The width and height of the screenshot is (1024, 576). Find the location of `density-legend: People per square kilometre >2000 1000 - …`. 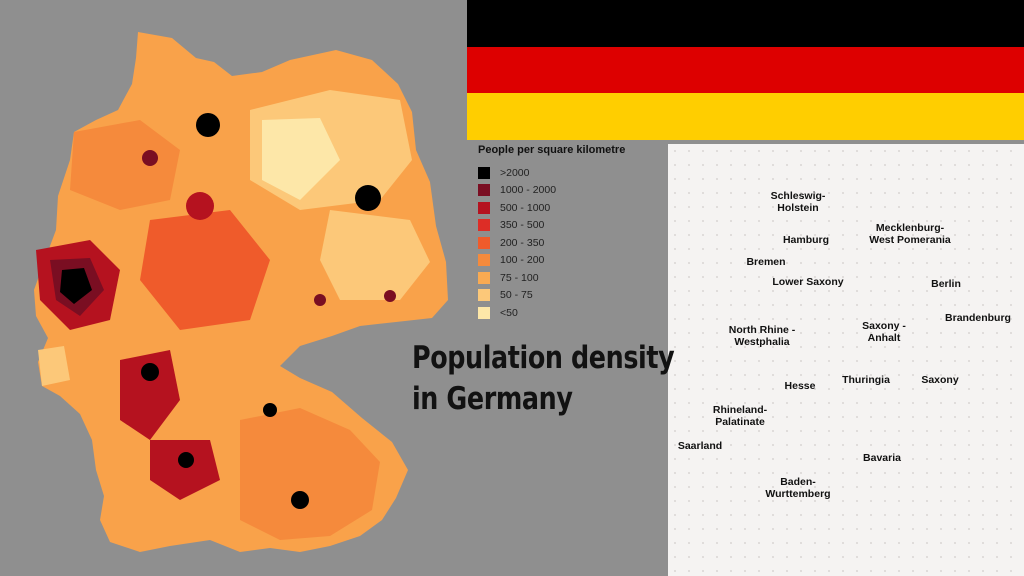

density-legend: People per square kilometre >2000 1000 - … is located at coordinates (568, 233).